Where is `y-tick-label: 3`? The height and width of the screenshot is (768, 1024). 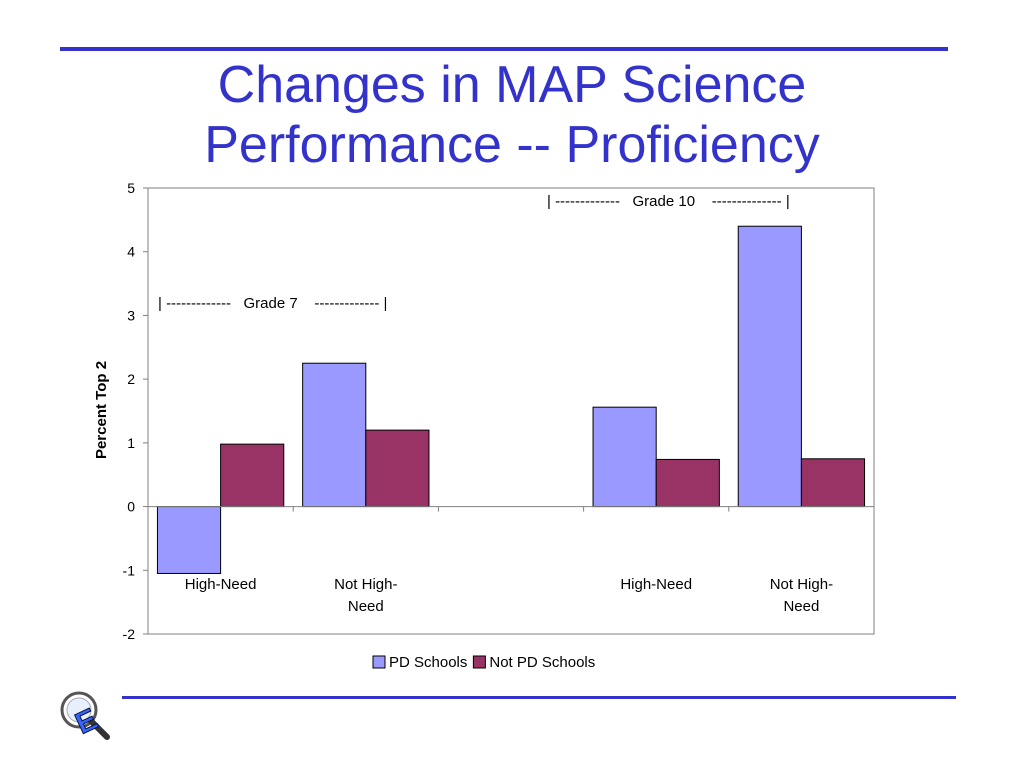 y-tick-label: 3 is located at coordinates (131, 315).